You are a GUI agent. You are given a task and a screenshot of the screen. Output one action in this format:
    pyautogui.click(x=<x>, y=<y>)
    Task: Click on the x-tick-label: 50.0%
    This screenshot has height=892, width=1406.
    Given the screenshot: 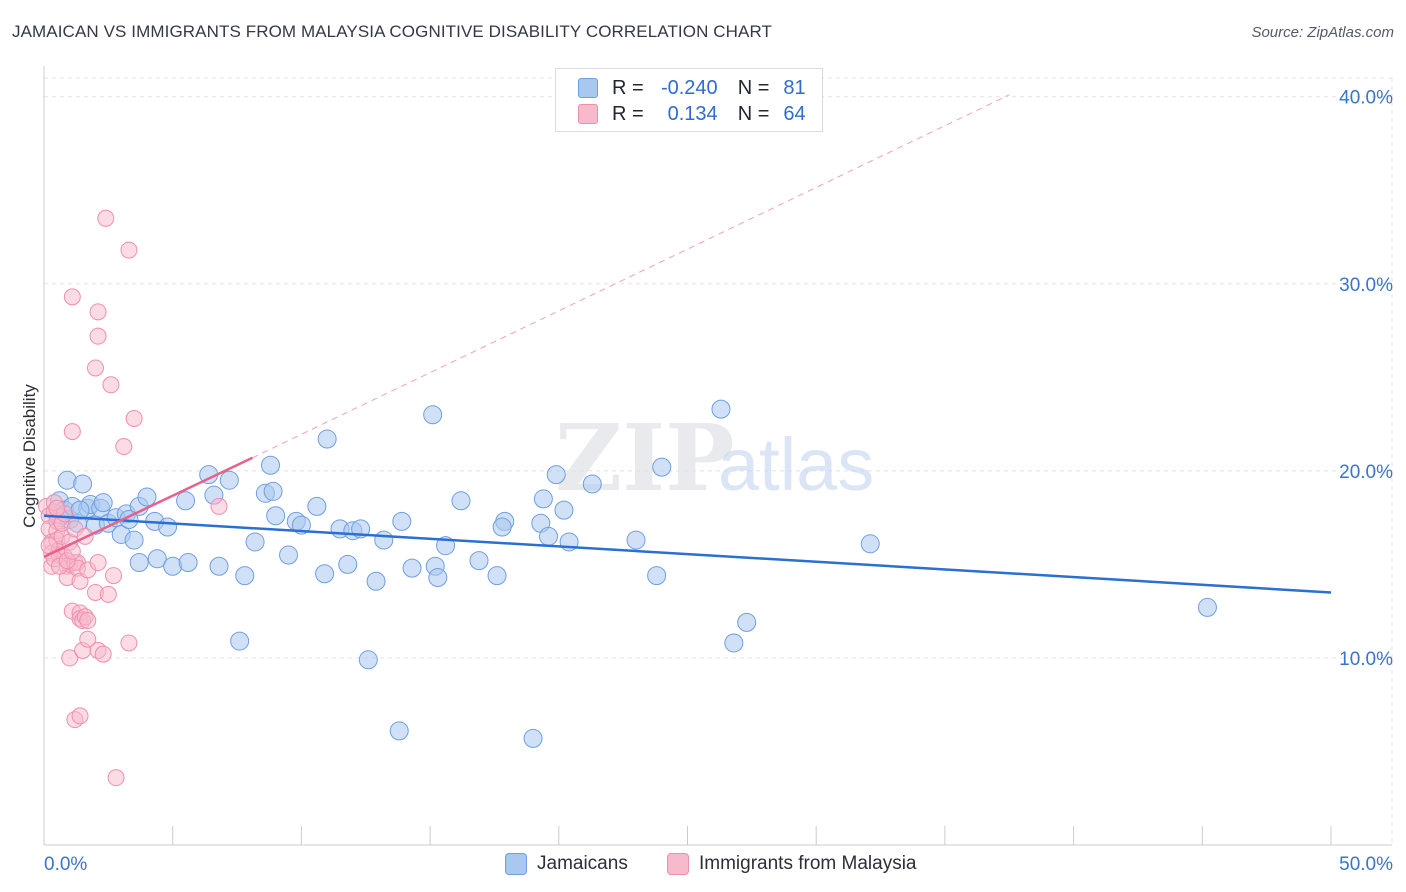 What is the action you would take?
    pyautogui.click(x=1366, y=864)
    